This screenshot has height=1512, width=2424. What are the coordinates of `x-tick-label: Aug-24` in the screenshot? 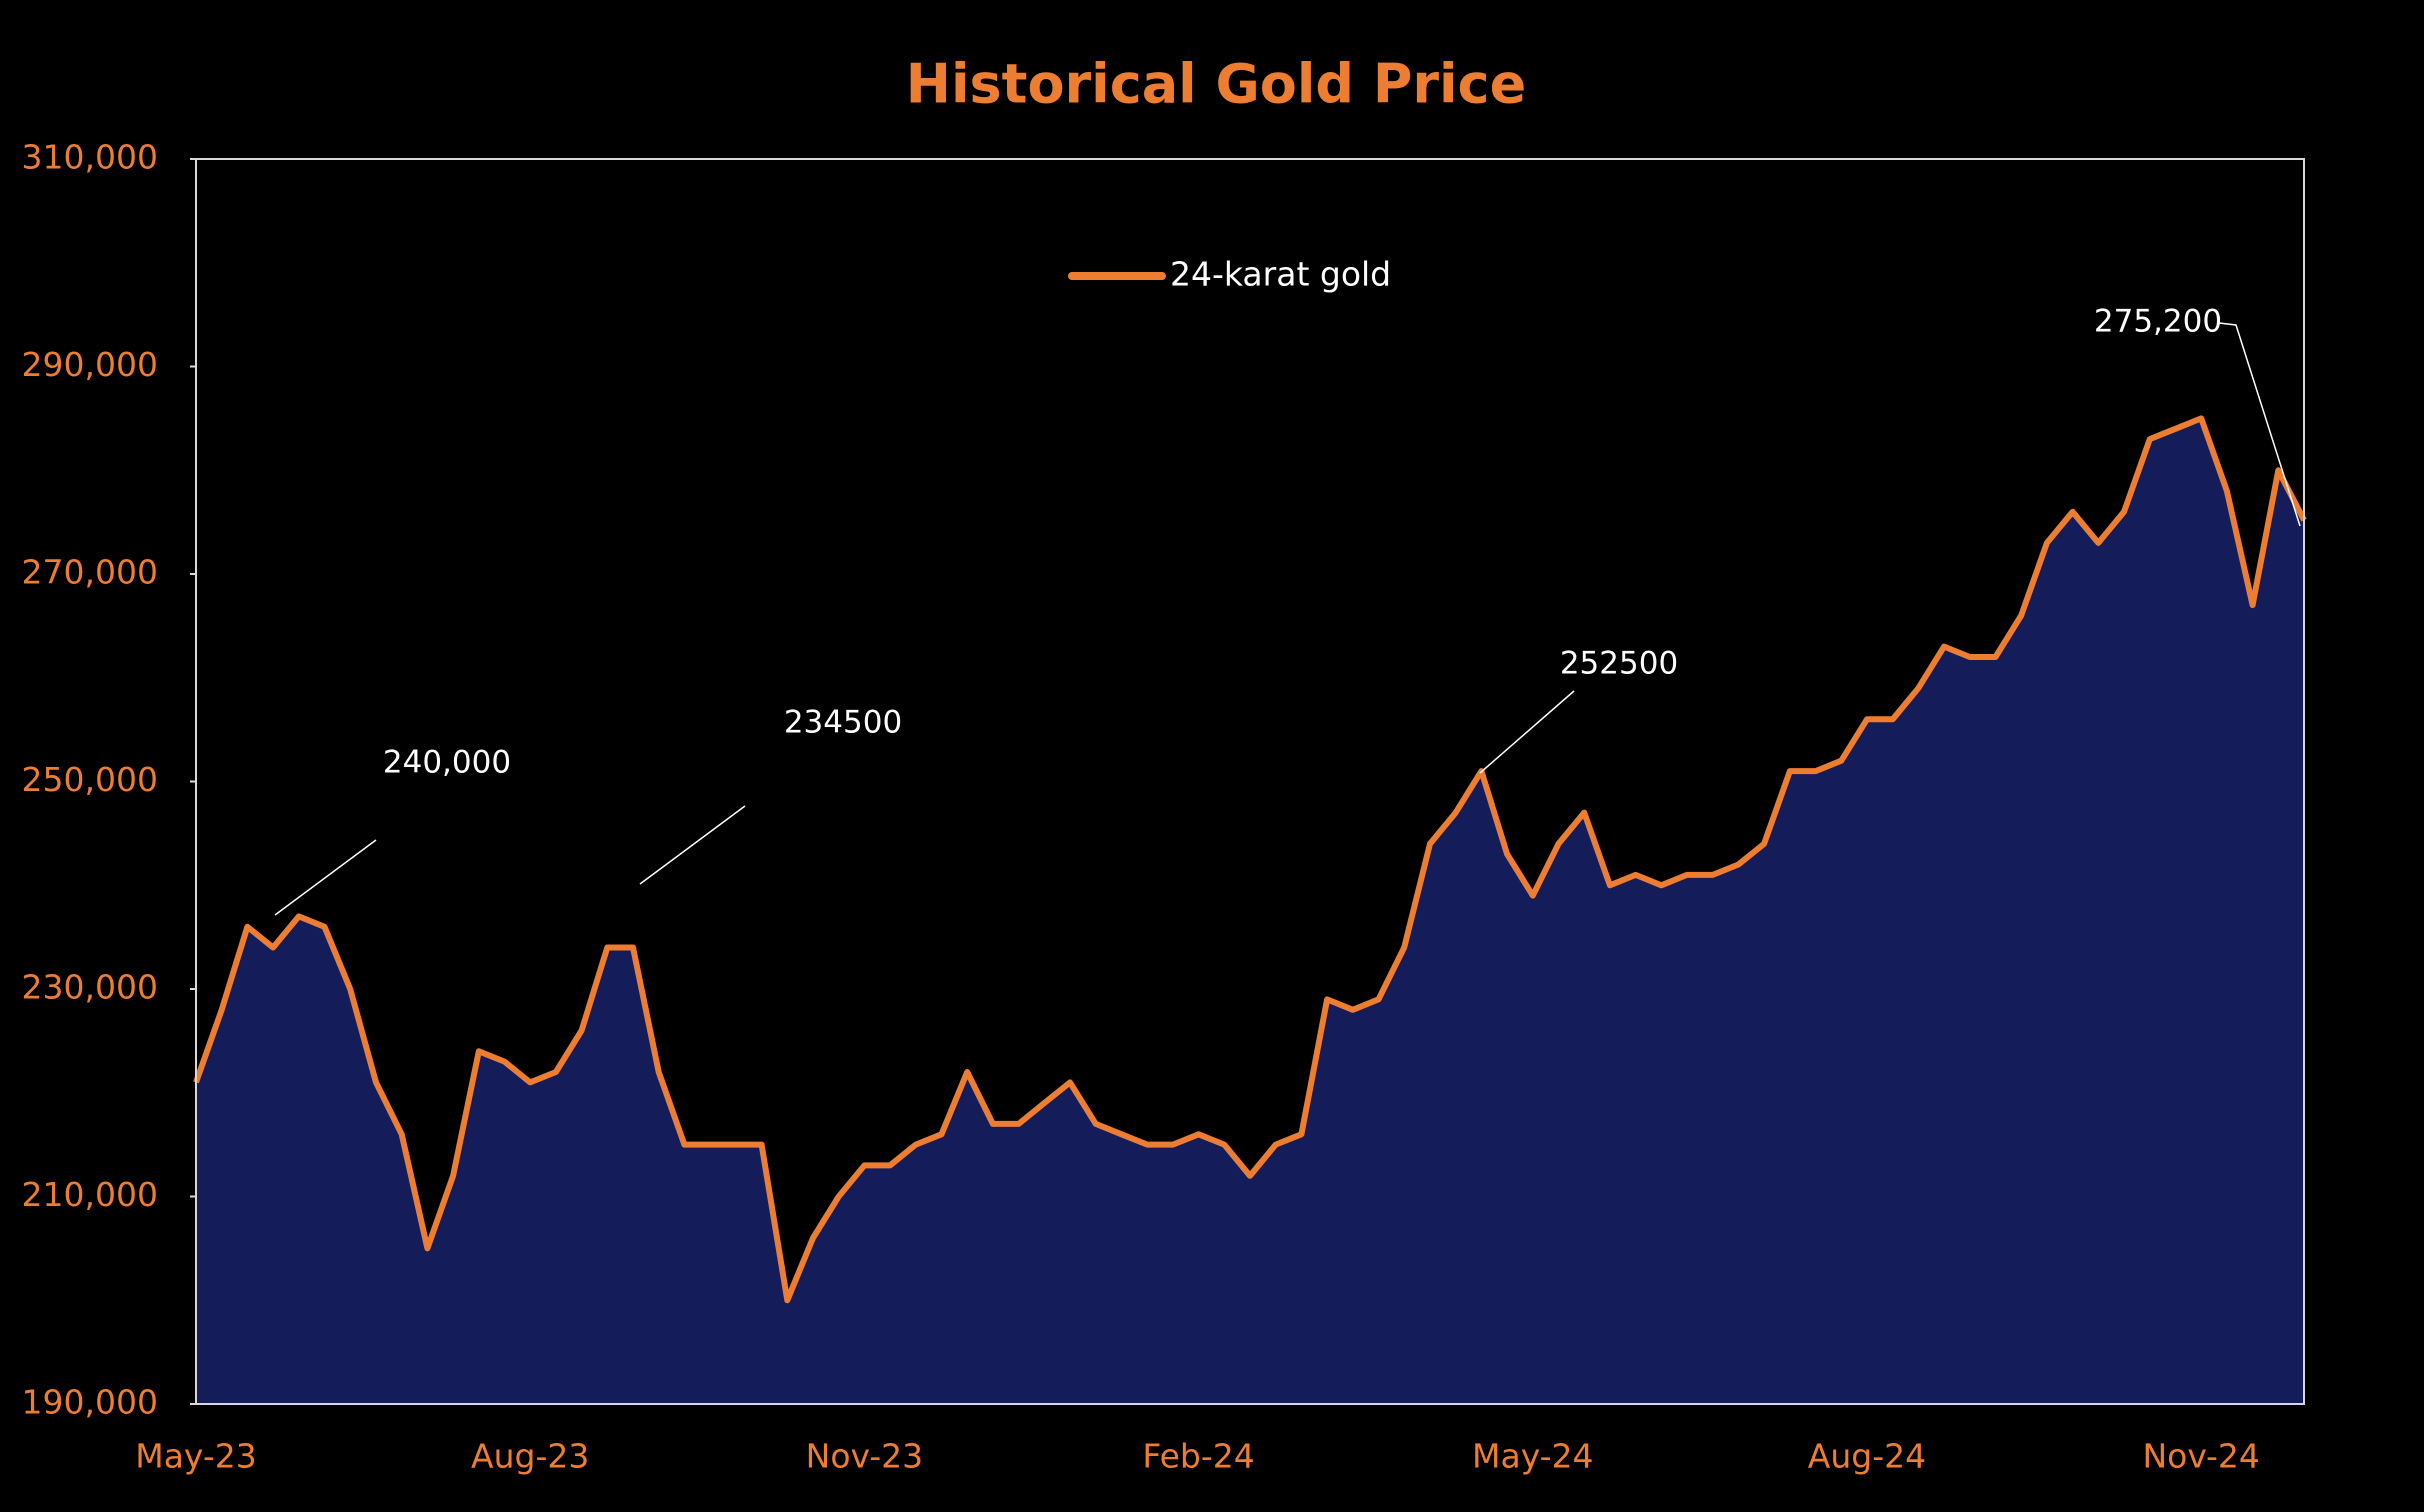 It's located at (1867, 1456).